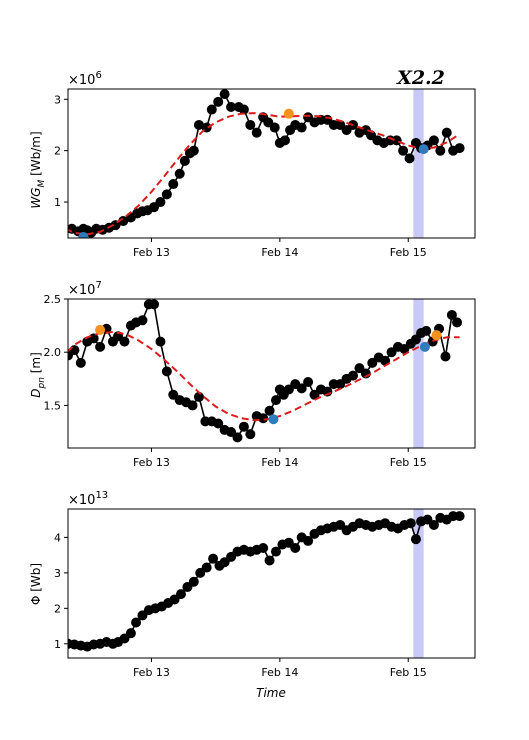 This screenshot has height=740, width=529. What do you see at coordinates (36, 584) in the screenshot?
I see `panel-flux-ylabel: Φ [Wb]` at bounding box center [36, 584].